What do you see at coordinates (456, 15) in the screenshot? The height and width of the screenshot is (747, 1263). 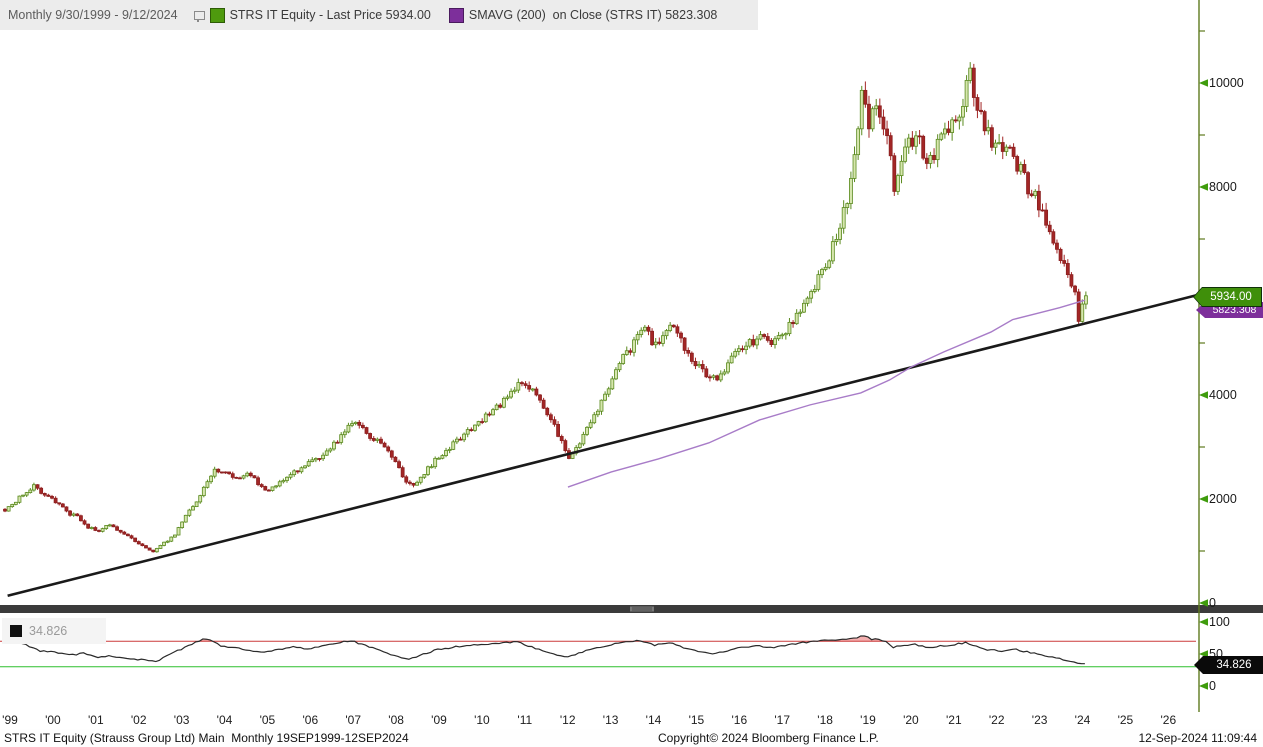 I see `series2-color-swatch` at bounding box center [456, 15].